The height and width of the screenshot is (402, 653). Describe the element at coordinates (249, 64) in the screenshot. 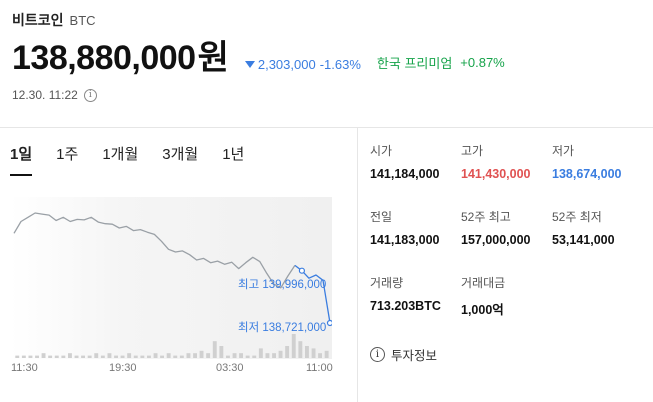

I see `down-triangle-icon` at that location.